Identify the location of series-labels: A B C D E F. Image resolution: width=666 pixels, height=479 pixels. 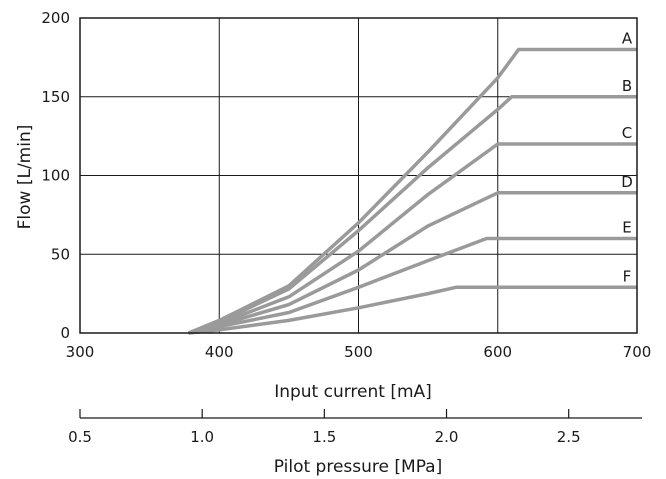
(627, 158).